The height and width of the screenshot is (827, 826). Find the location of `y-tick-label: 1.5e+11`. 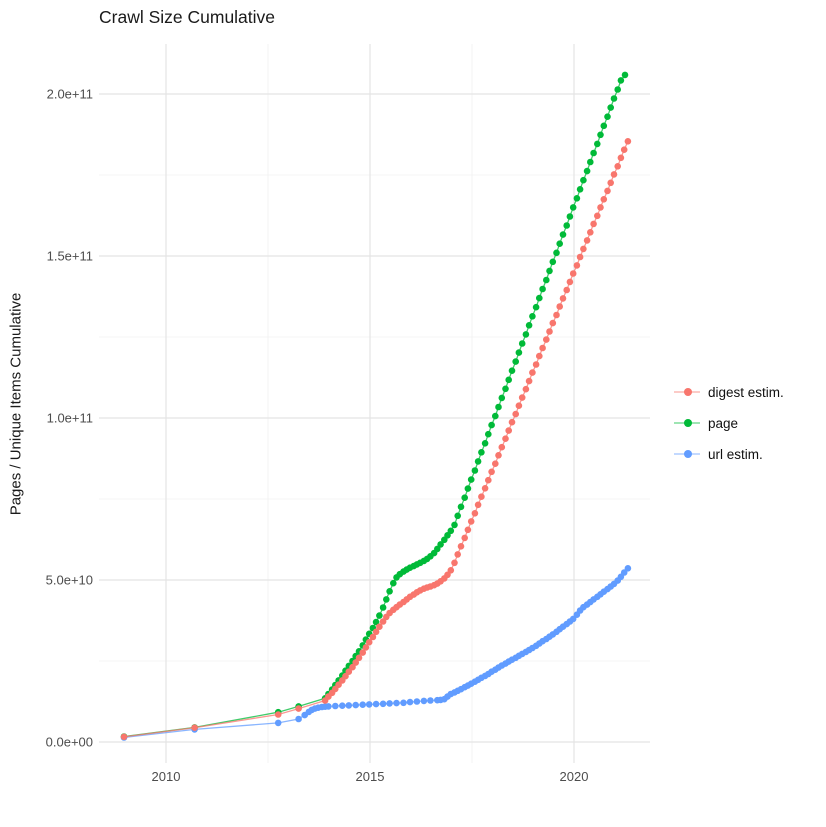

y-tick-label: 1.5e+11 is located at coordinates (70, 256).